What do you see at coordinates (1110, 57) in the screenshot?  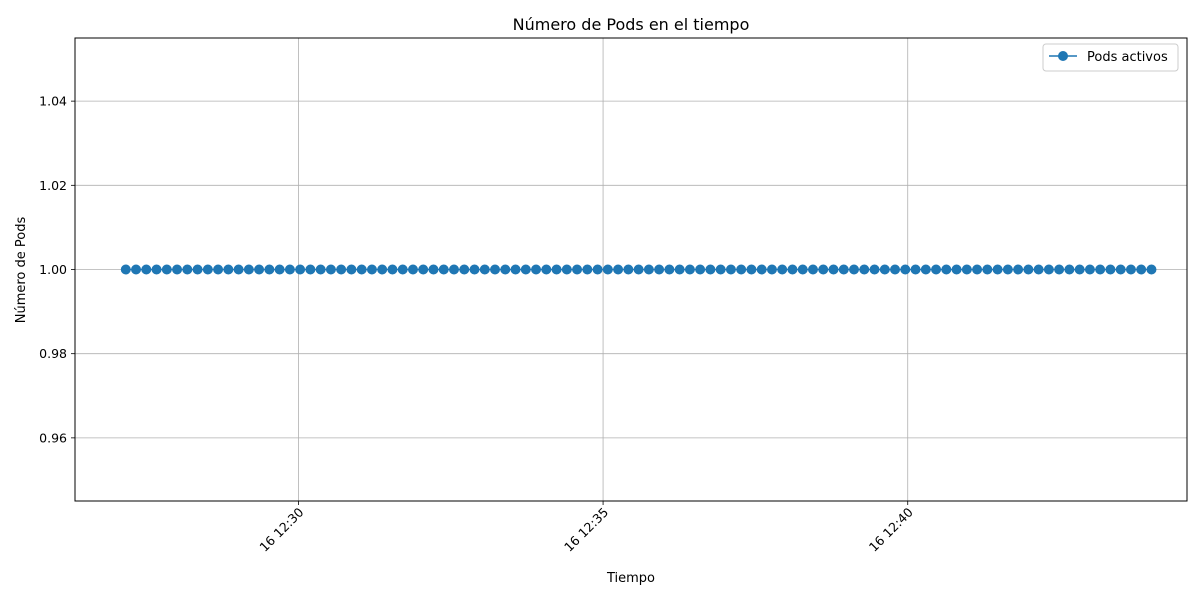 I see `legend-box` at bounding box center [1110, 57].